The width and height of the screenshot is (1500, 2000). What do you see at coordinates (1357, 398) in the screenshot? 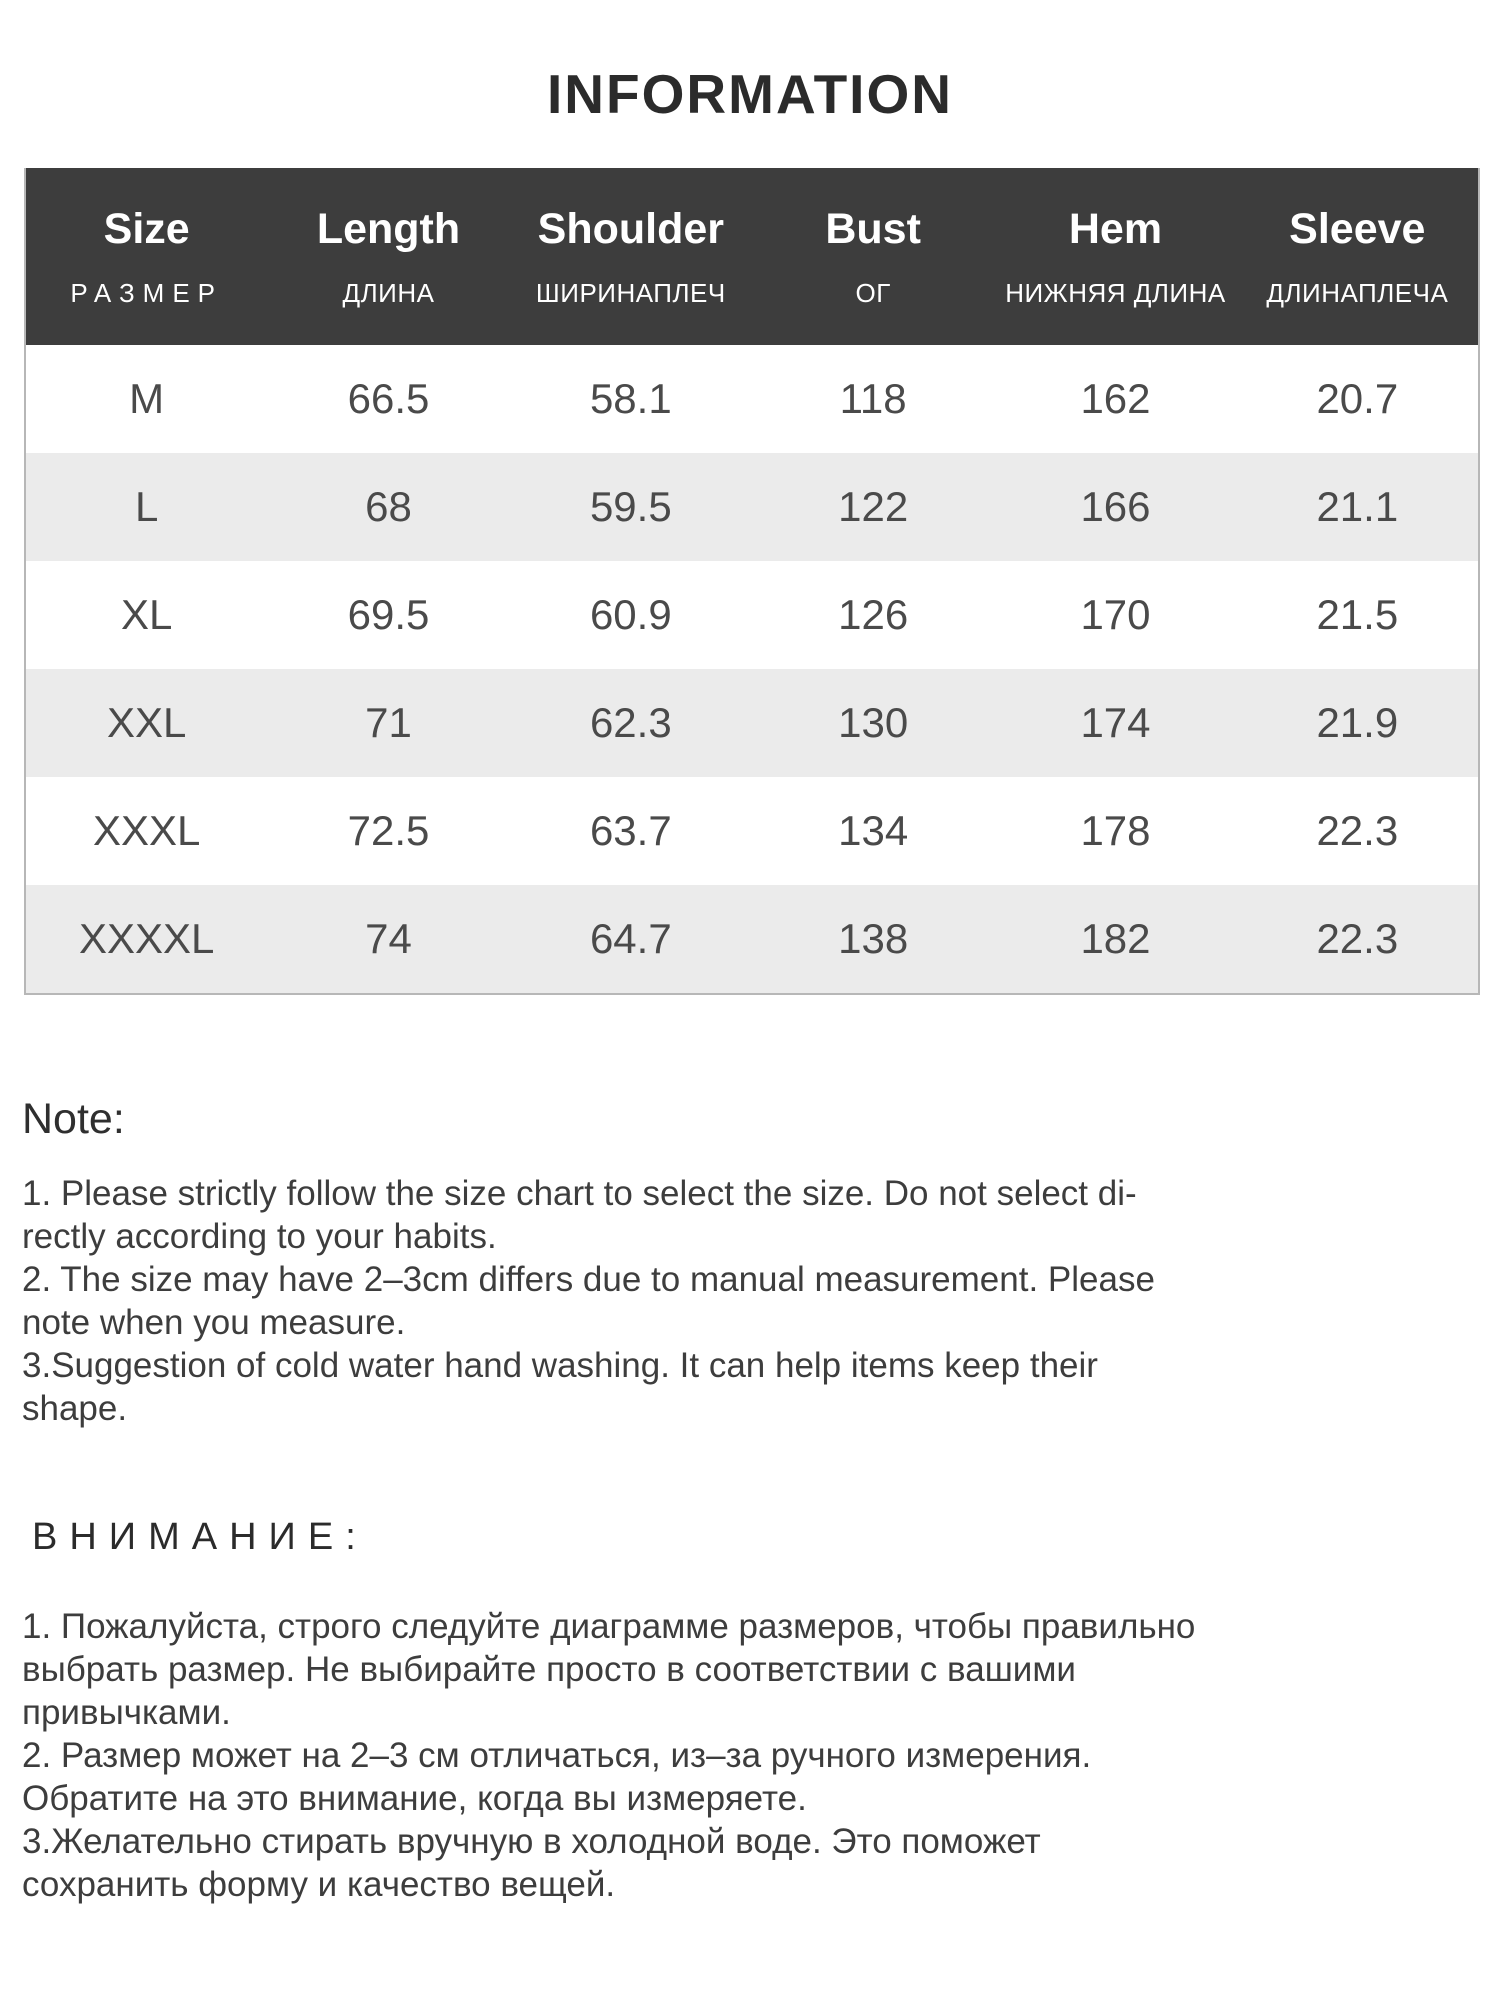
I see `cell-sleeve: 20.7` at bounding box center [1357, 398].